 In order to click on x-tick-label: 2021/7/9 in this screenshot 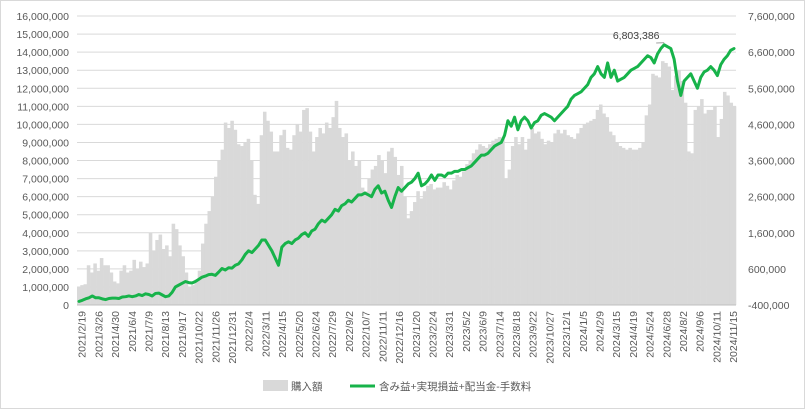, I will do `click(149, 331)`.